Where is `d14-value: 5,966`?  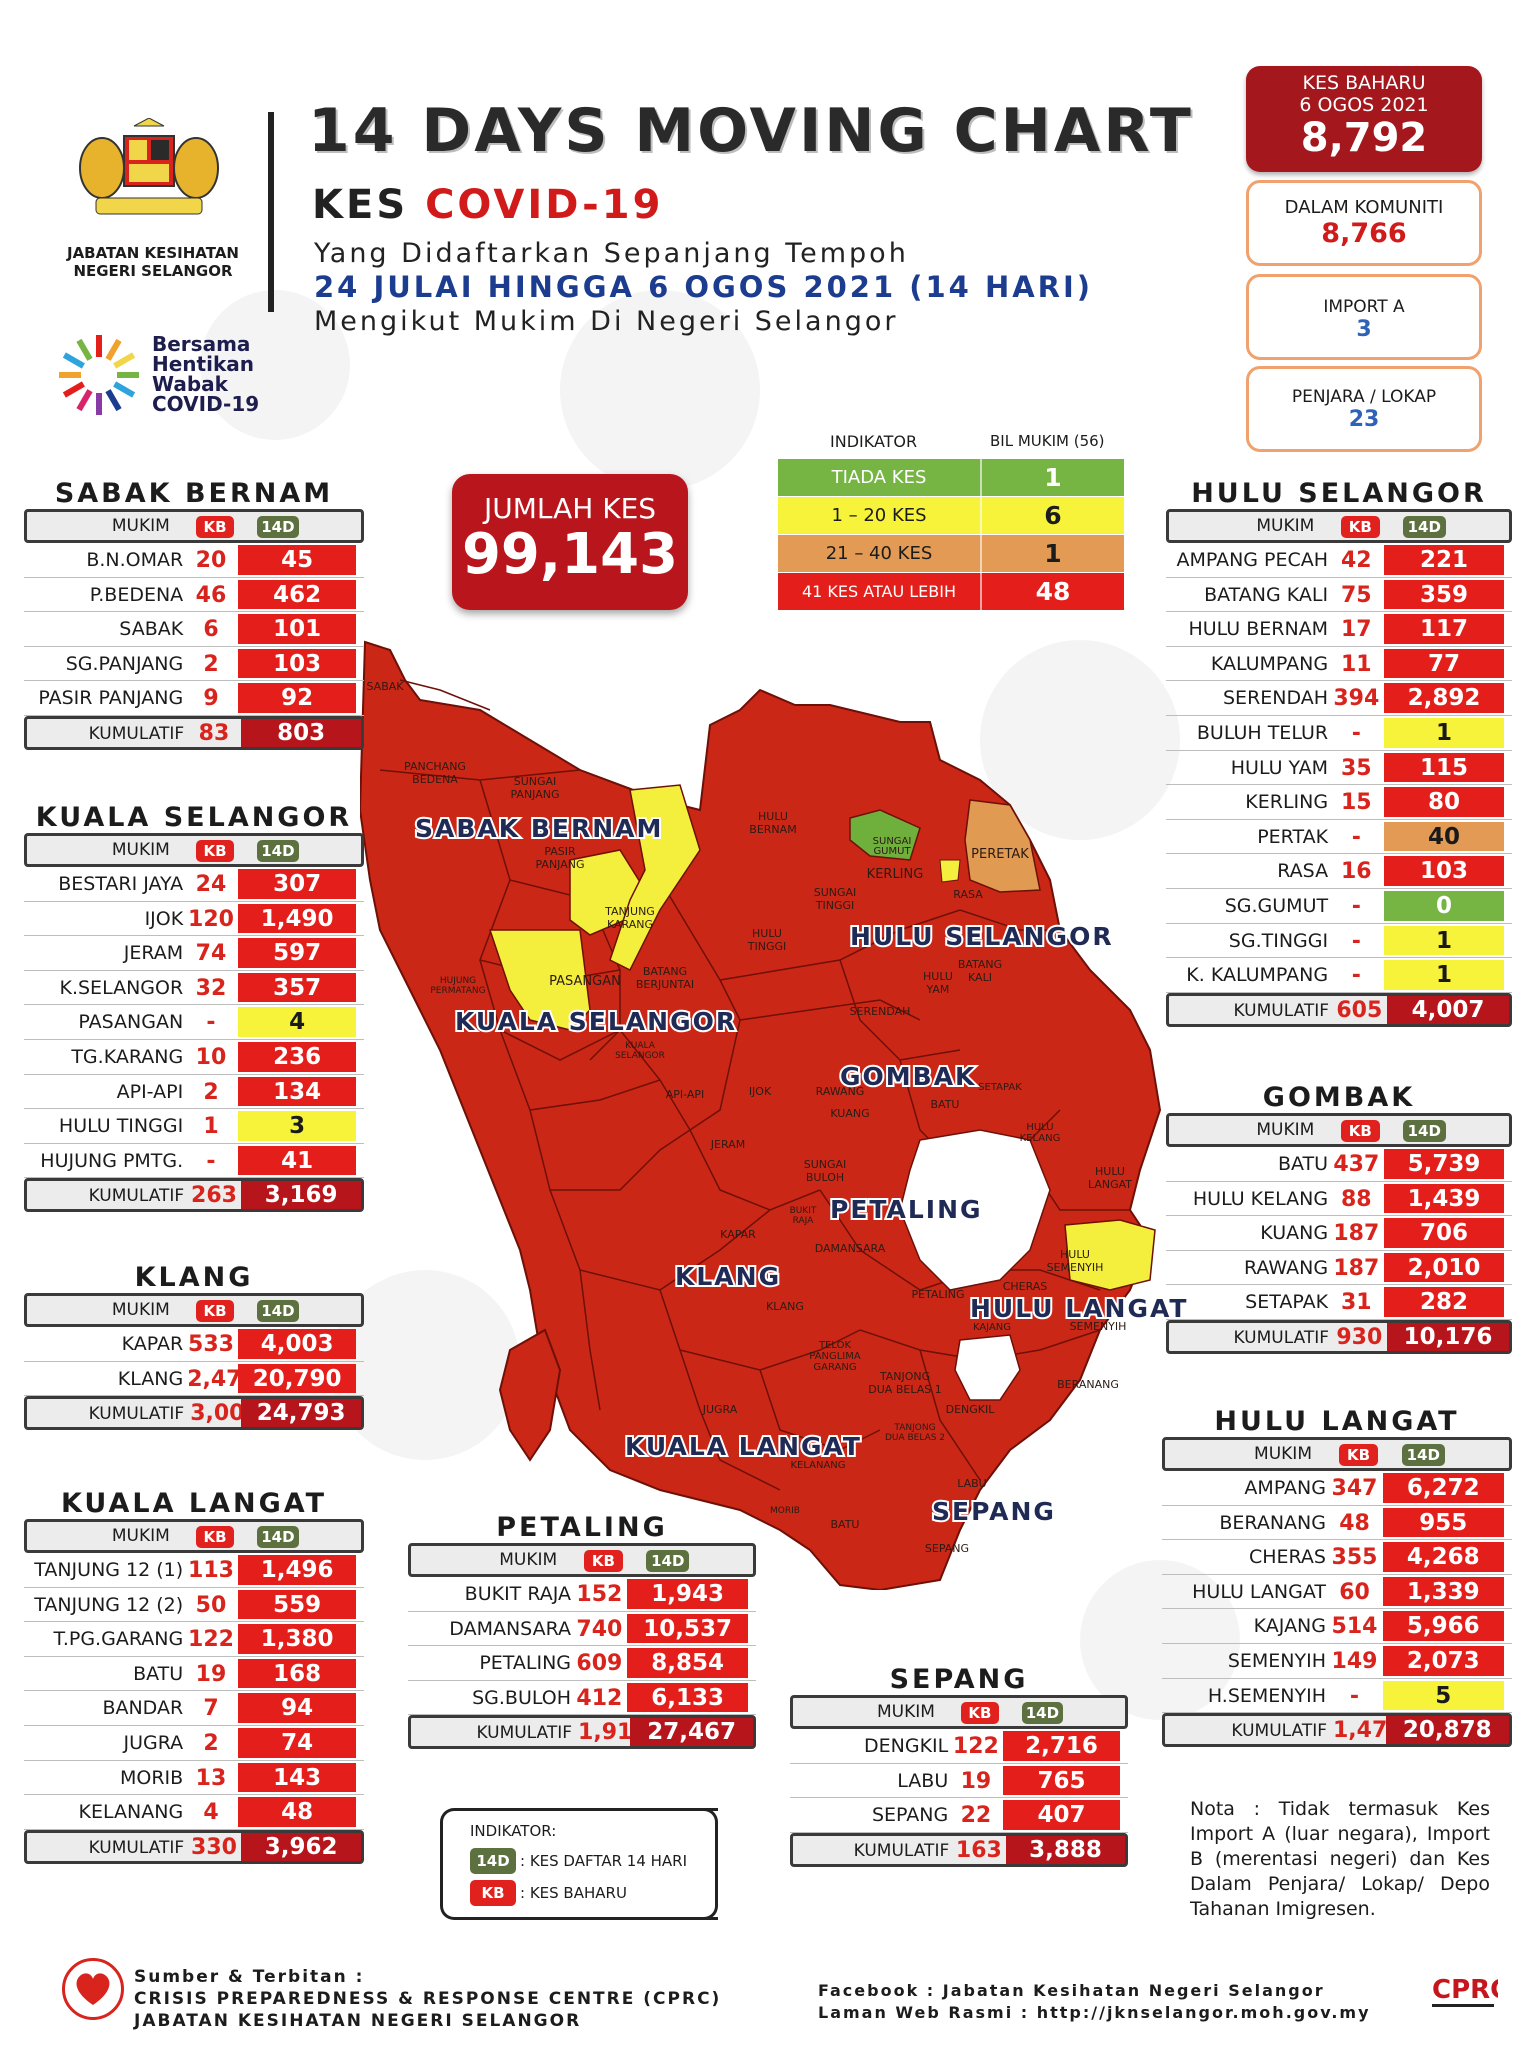
d14-value: 5,966 is located at coordinates (1443, 1626).